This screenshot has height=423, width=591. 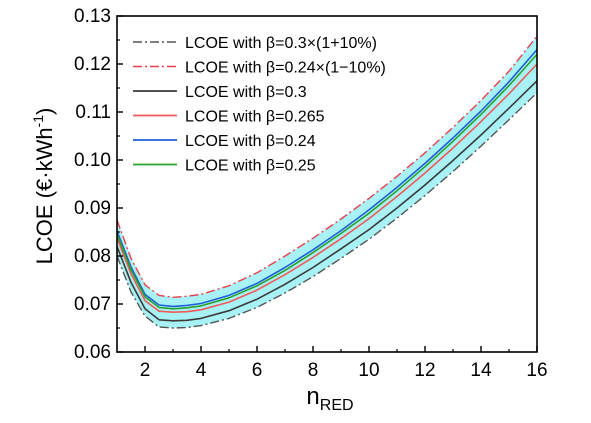 What do you see at coordinates (257, 370) in the screenshot?
I see `x-tick-label: 6` at bounding box center [257, 370].